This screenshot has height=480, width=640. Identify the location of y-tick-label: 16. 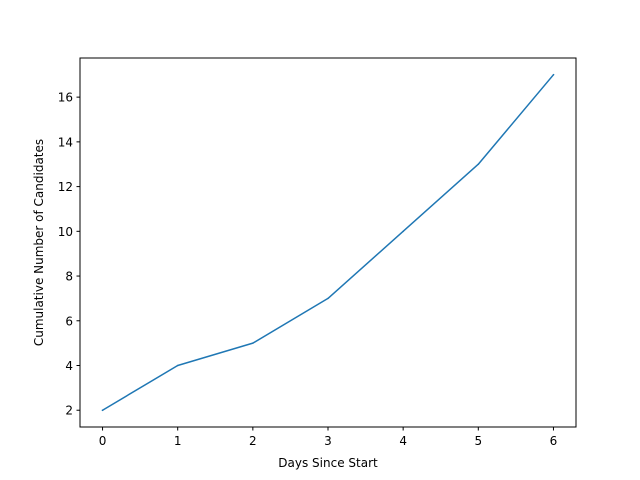
(65, 98).